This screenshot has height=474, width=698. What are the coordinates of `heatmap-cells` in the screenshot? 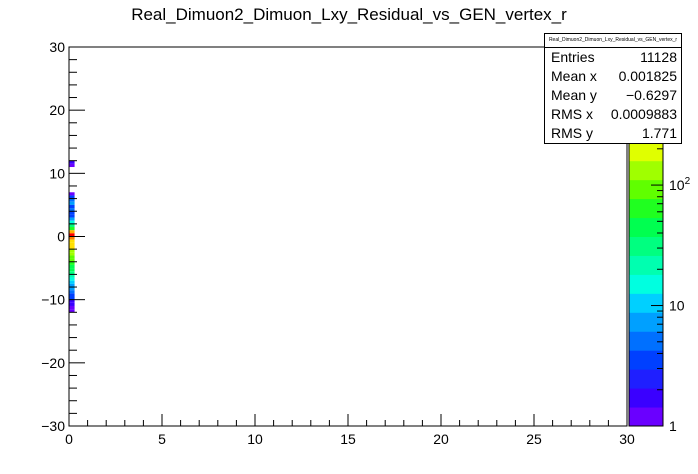 It's located at (72, 236).